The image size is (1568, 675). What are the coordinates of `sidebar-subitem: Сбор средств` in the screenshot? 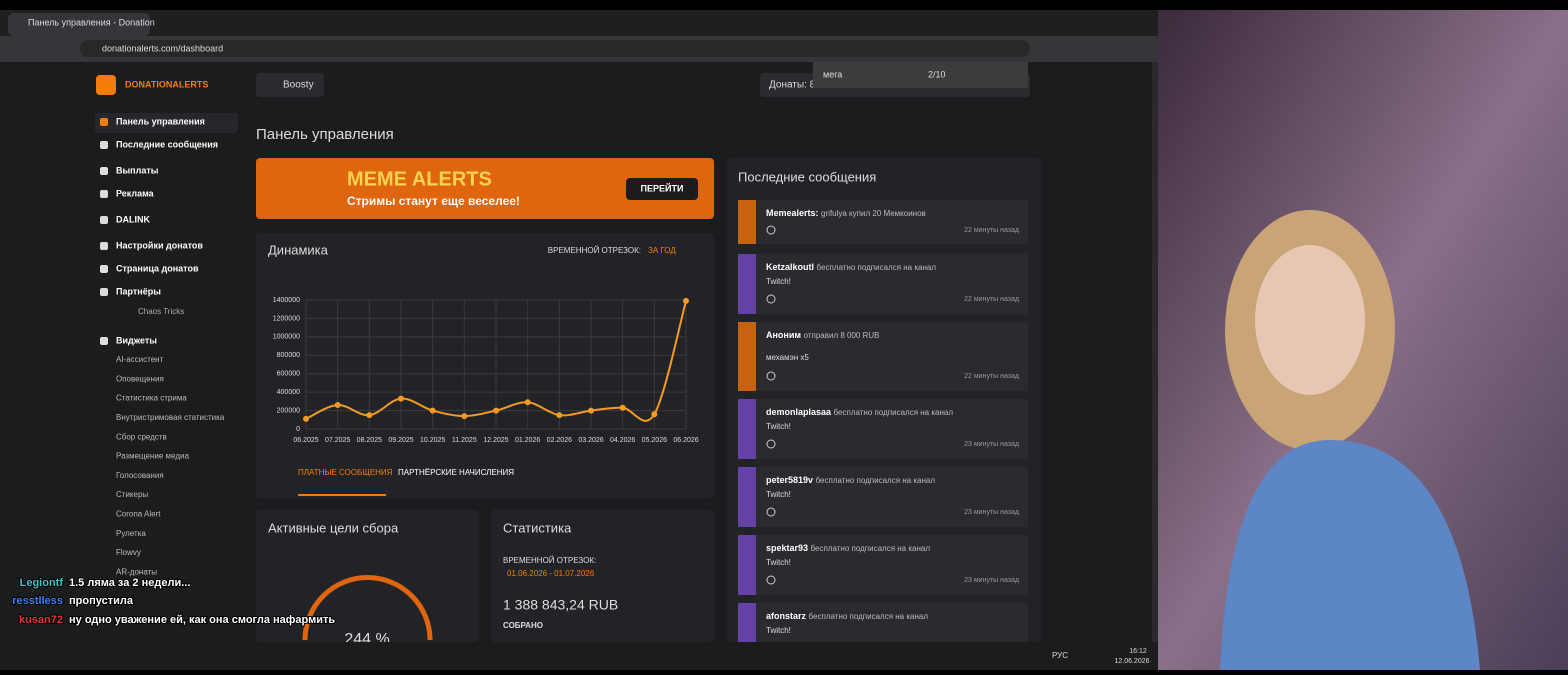 It's located at (141, 436).